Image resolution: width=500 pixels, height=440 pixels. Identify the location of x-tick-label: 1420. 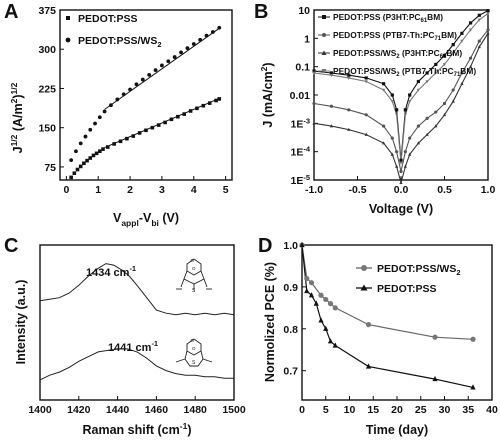
(79, 410).